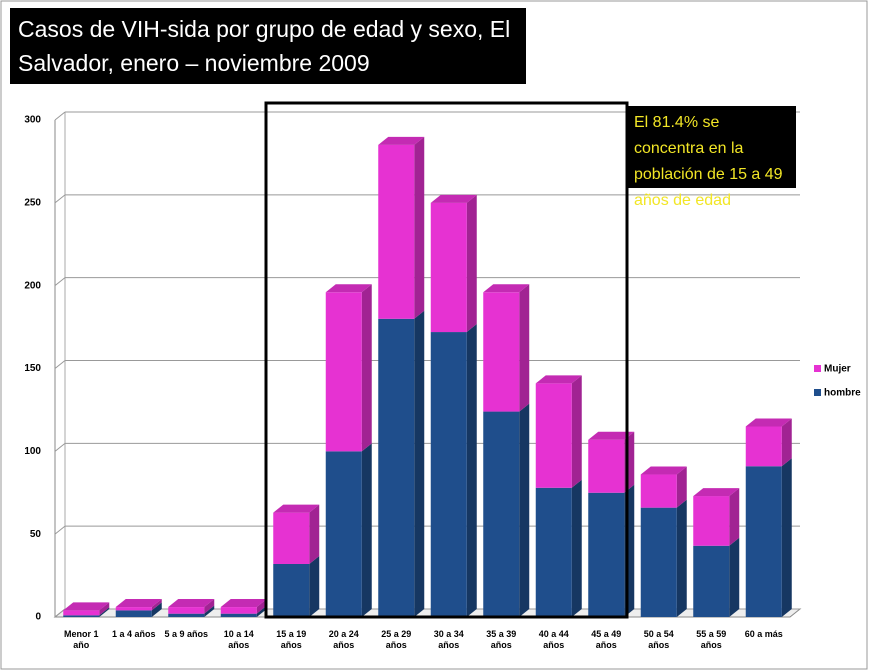 The image size is (870, 672). Describe the element at coordinates (763, 634) in the screenshot. I see `x-tick-label: 60 a más` at that location.